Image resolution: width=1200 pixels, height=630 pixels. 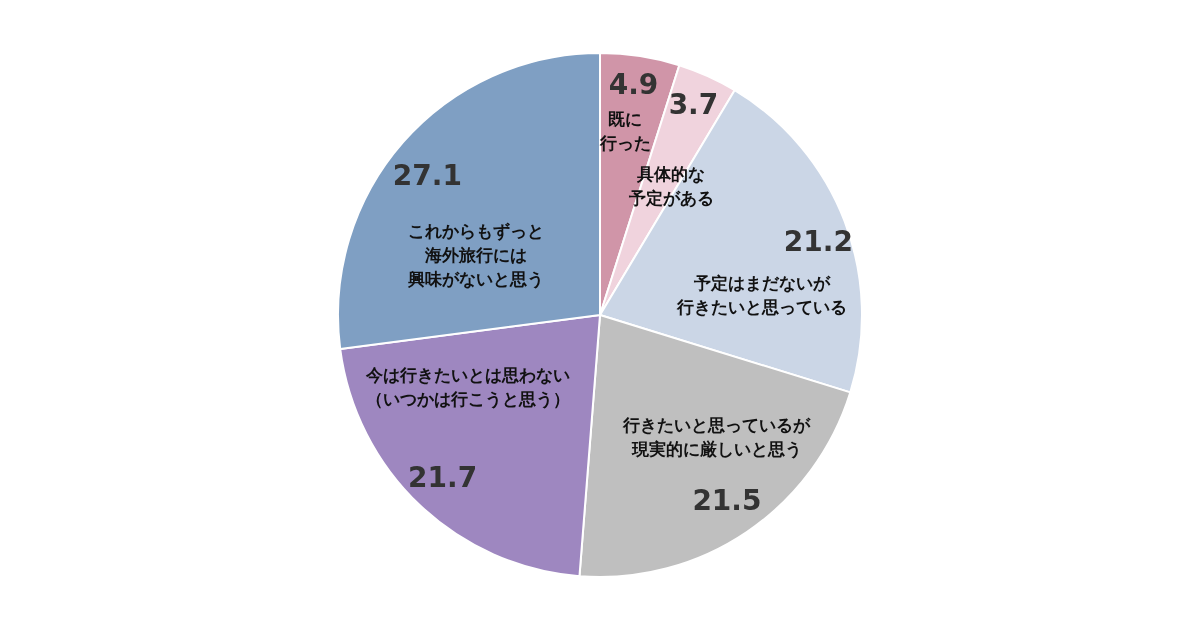 What do you see at coordinates (443, 477) in the screenshot?
I see `data-label: 21.7` at bounding box center [443, 477].